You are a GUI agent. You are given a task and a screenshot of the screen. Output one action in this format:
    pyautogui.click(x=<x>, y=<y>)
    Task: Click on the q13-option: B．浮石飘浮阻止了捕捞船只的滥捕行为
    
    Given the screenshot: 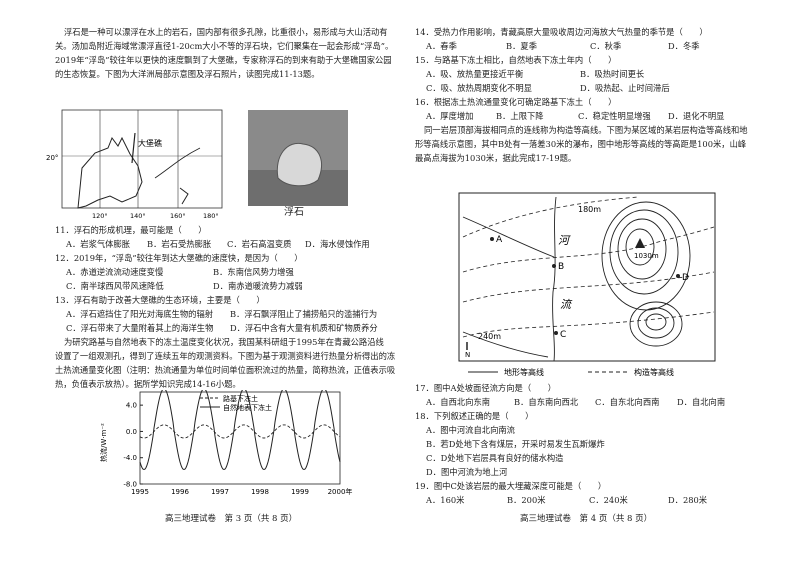 What is the action you would take?
    pyautogui.click(x=304, y=314)
    